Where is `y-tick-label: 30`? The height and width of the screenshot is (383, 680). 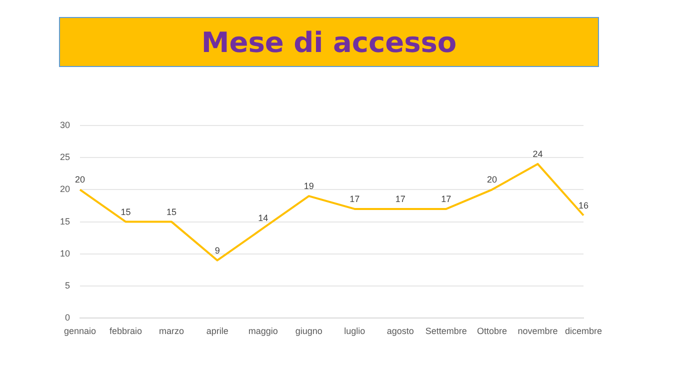
y-tick-label: 30 is located at coordinates (65, 125).